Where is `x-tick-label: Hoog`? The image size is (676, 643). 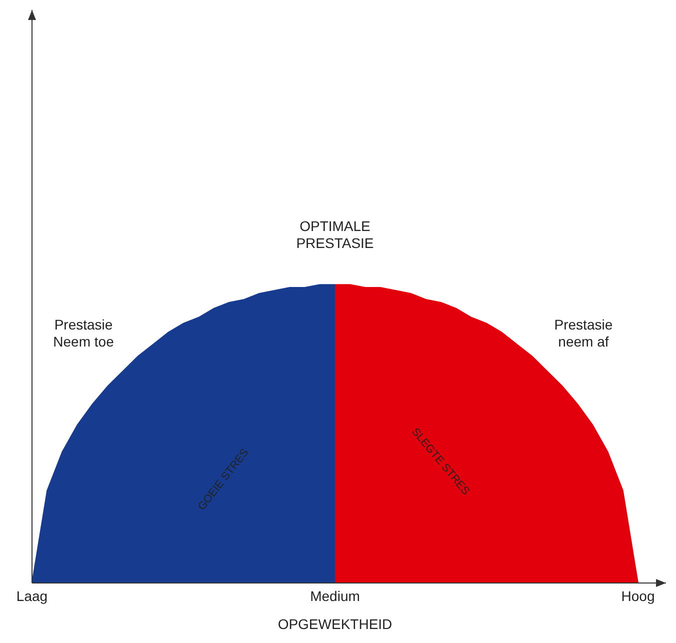
x-tick-label: Hoog is located at coordinates (638, 596).